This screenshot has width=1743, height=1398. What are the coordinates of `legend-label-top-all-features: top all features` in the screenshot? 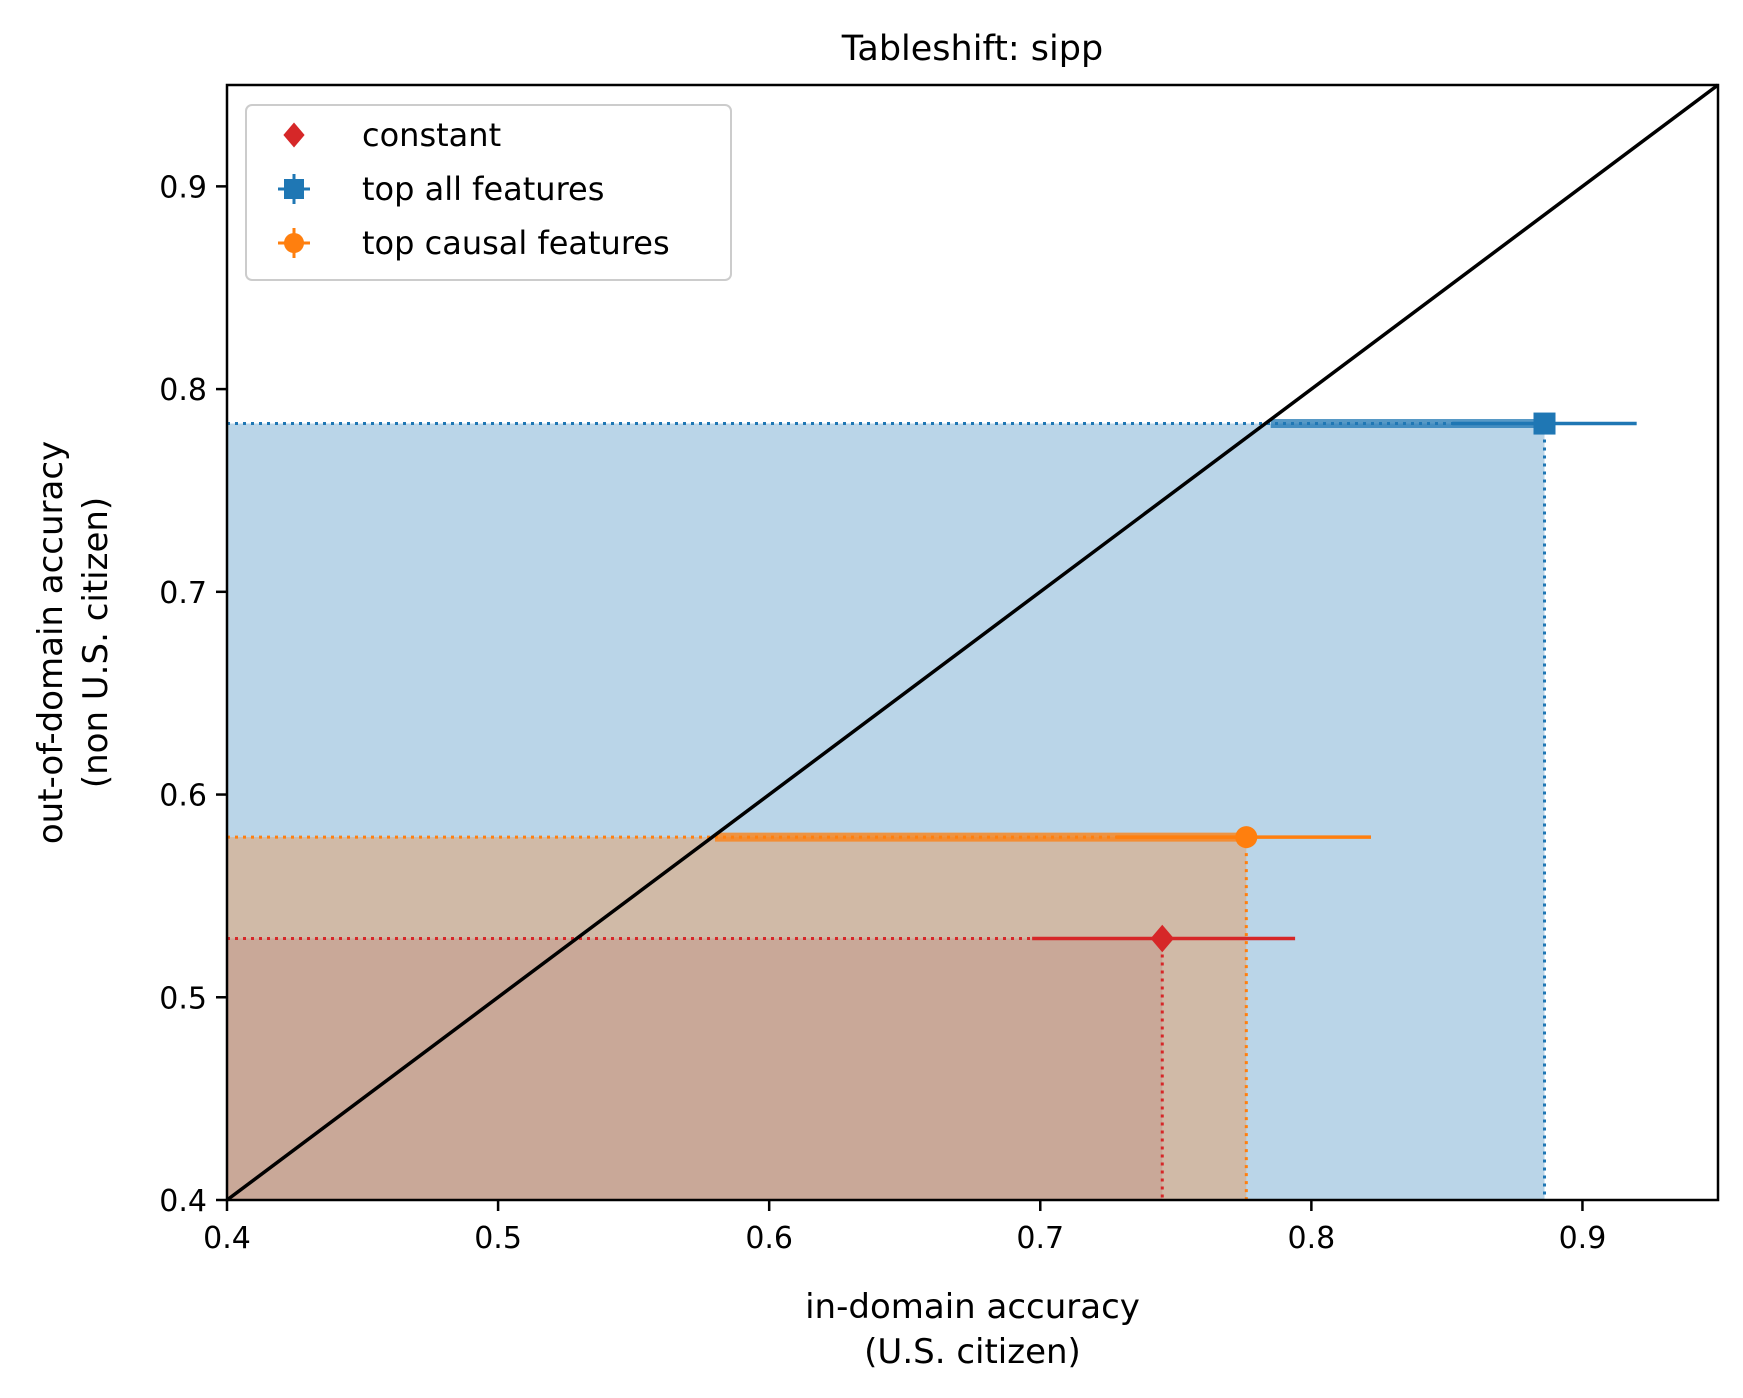 It's located at (483, 189).